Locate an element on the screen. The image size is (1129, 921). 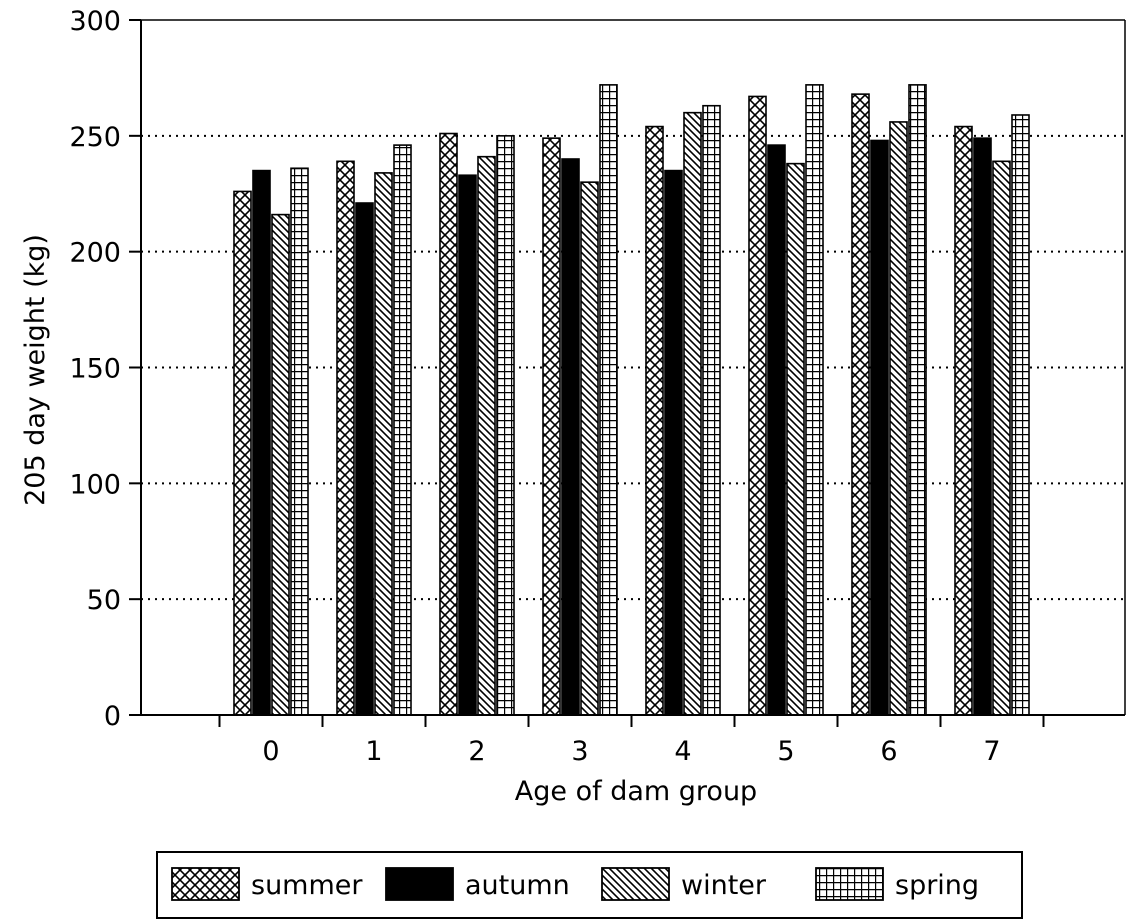
x-ticks: 0 1 2 3 4 5 6 7 is located at coordinates (631, 741).